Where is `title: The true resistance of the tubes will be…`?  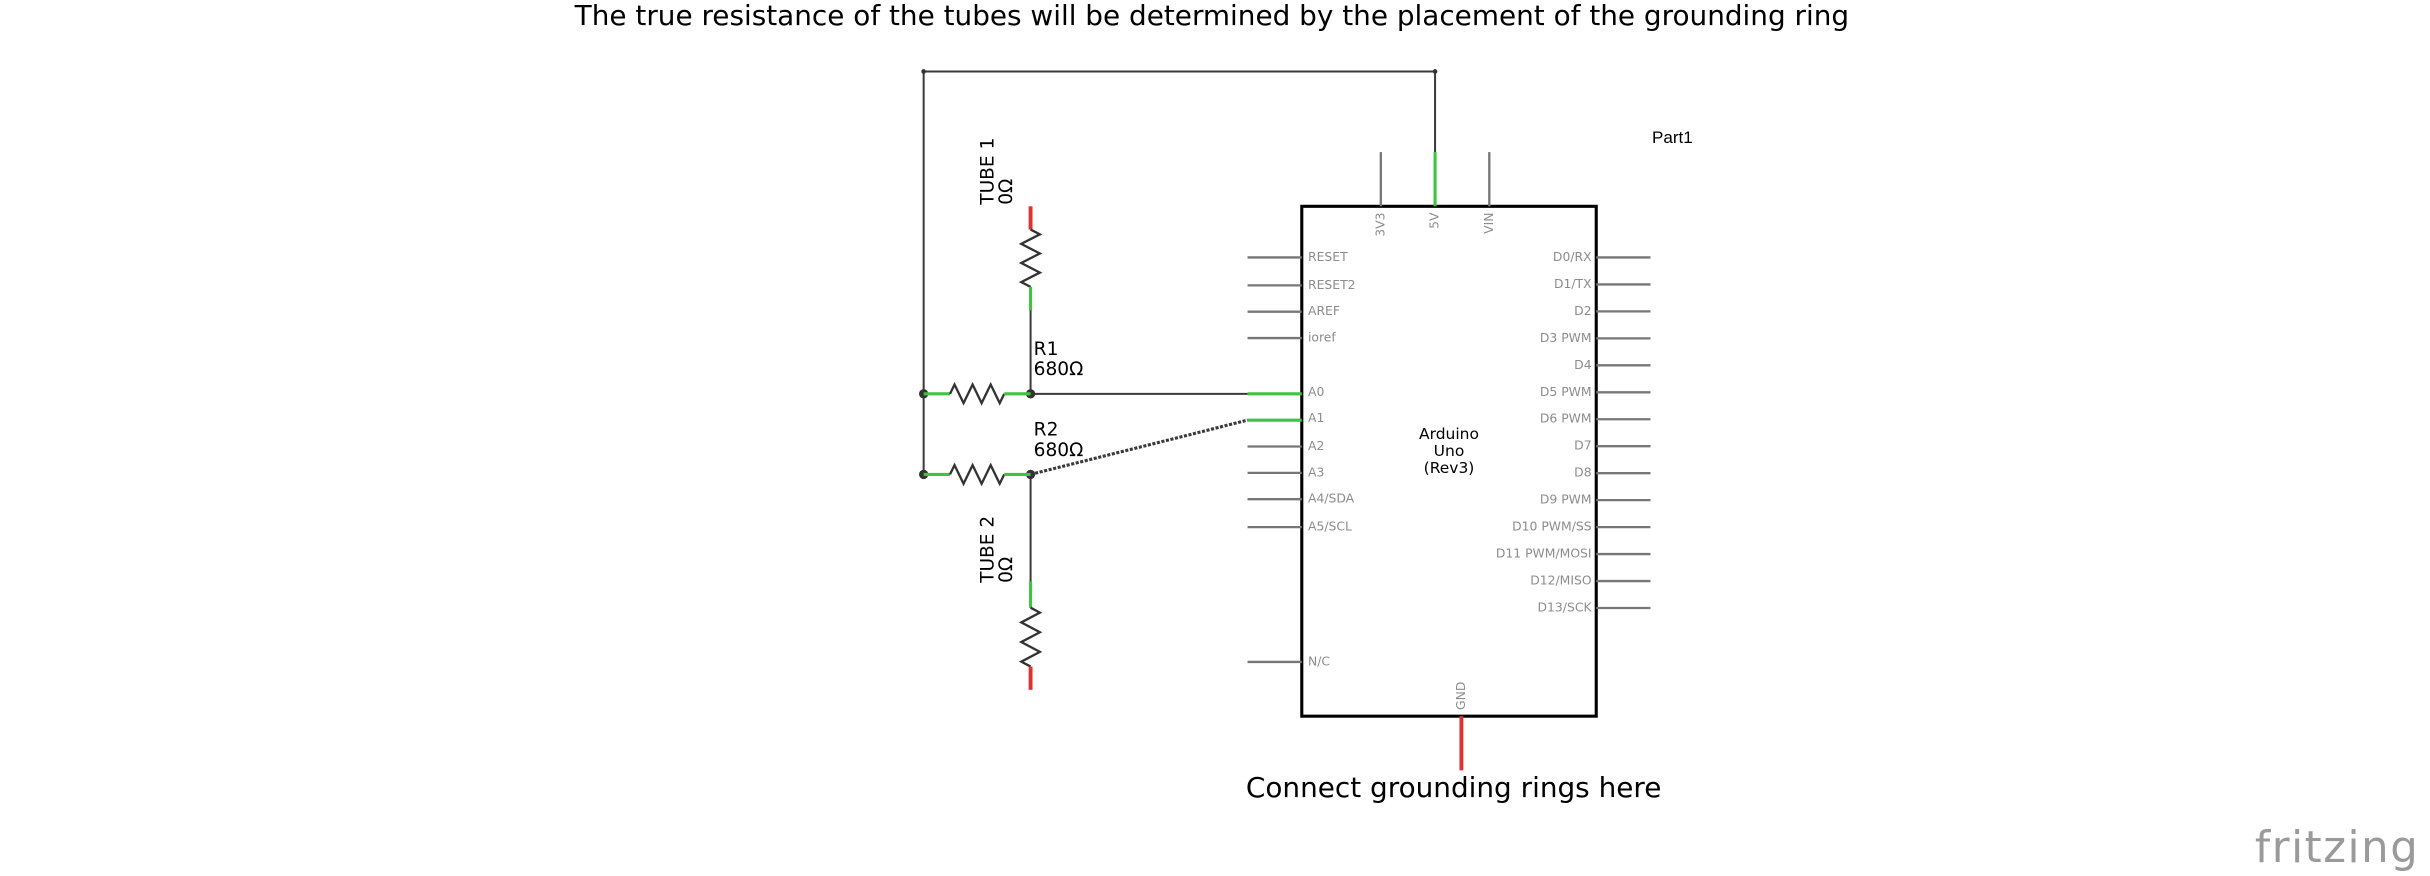
title: The true resistance of the tubes will be… is located at coordinates (1211, 16).